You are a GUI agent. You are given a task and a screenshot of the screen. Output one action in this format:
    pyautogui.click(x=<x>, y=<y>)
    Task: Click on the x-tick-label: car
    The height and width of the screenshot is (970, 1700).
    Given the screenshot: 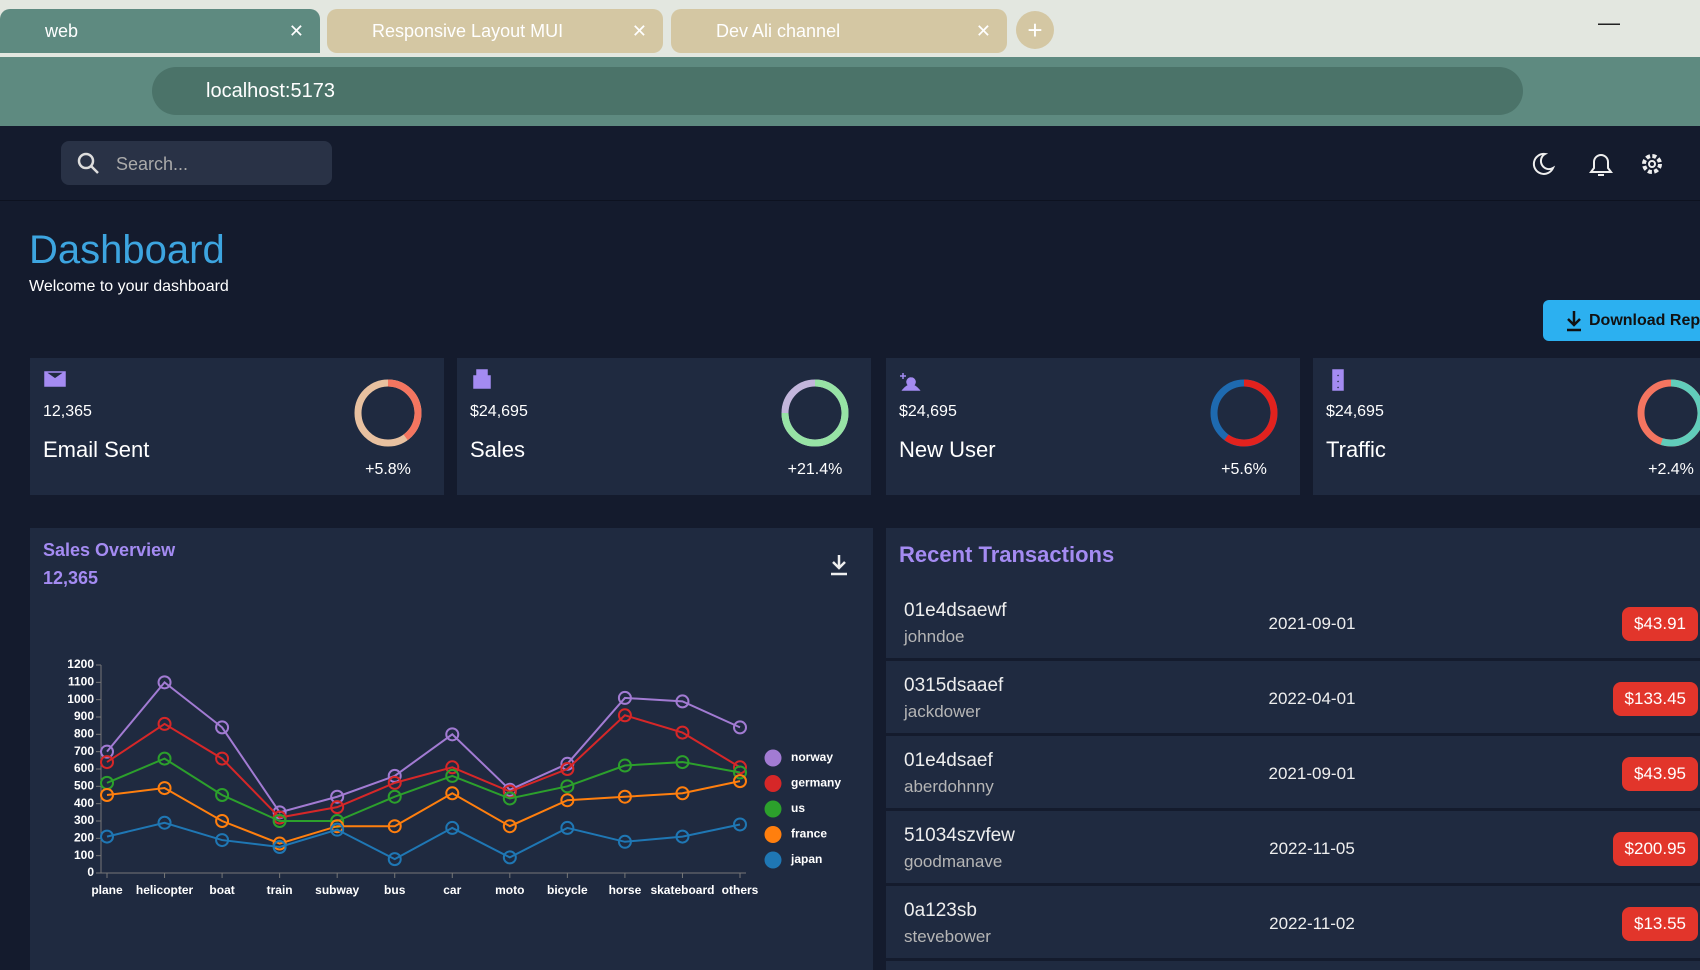 What is the action you would take?
    pyautogui.click(x=452, y=890)
    